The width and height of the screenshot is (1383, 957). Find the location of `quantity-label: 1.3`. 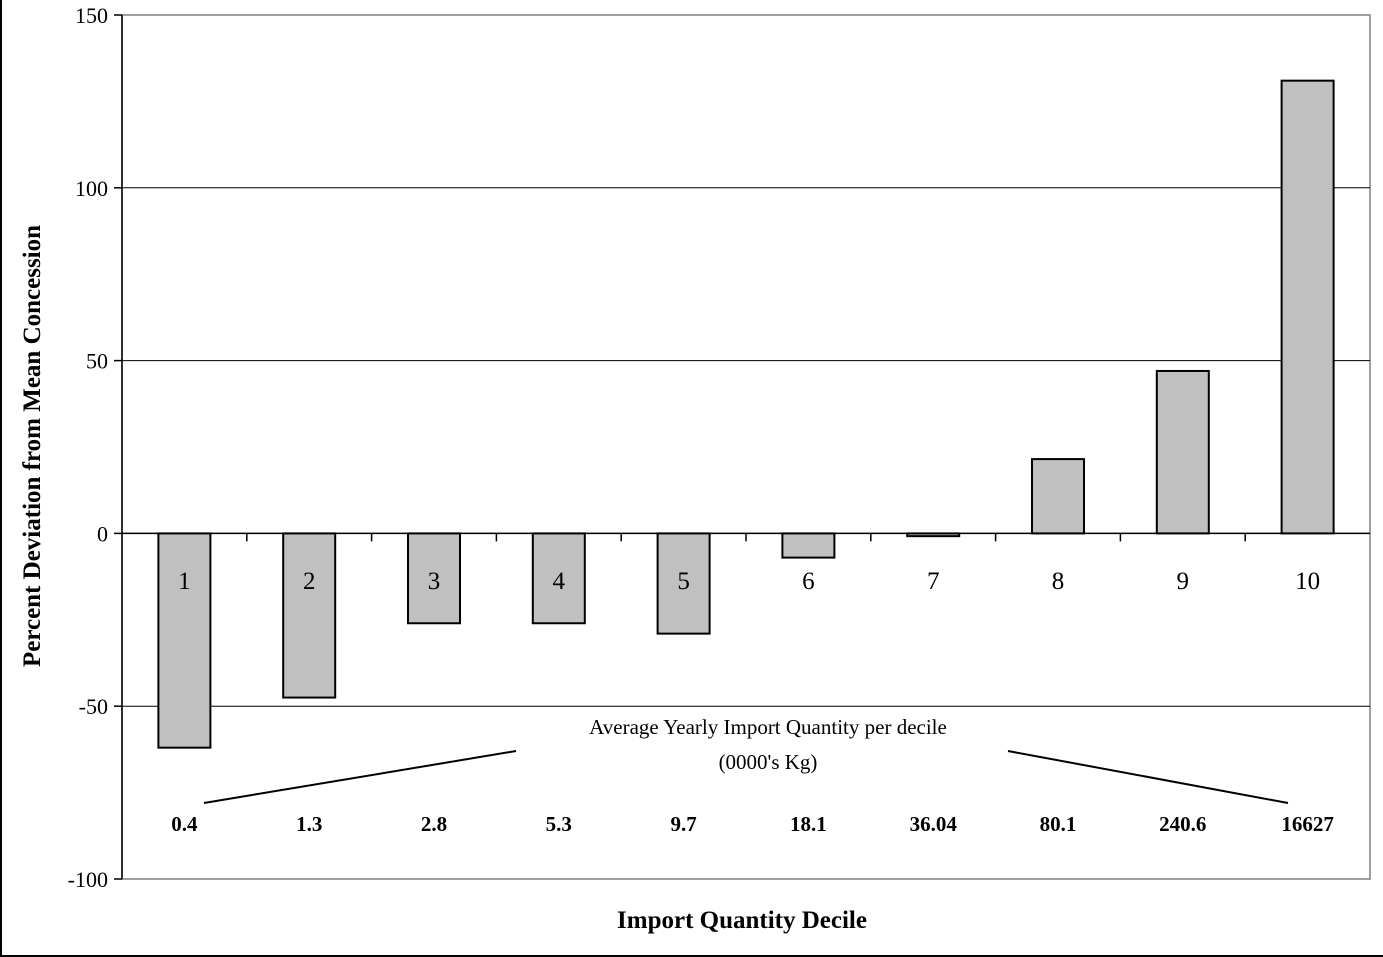

quantity-label: 1.3 is located at coordinates (309, 824).